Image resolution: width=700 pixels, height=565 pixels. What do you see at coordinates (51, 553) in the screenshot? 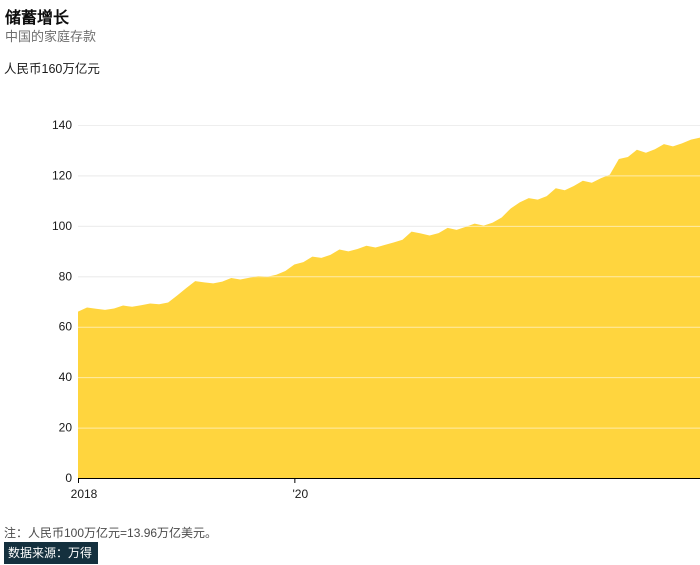
I see `data-source-badge: 数据来源：万得` at bounding box center [51, 553].